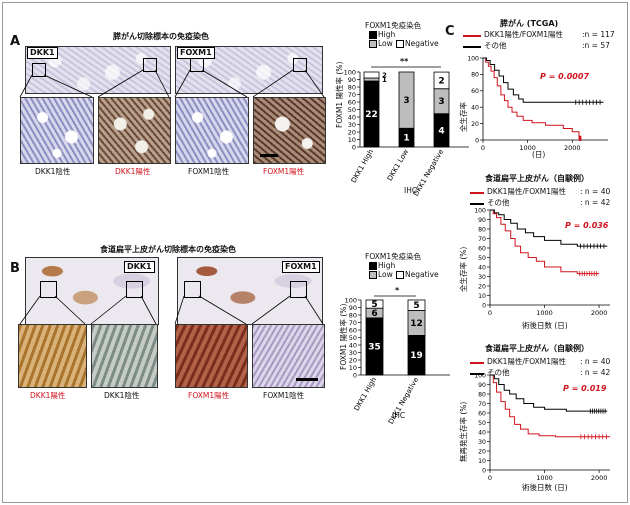  Describe the element at coordinates (192, 289) in the screenshot. I see `panel-b-foxm1-roi-left` at that location.